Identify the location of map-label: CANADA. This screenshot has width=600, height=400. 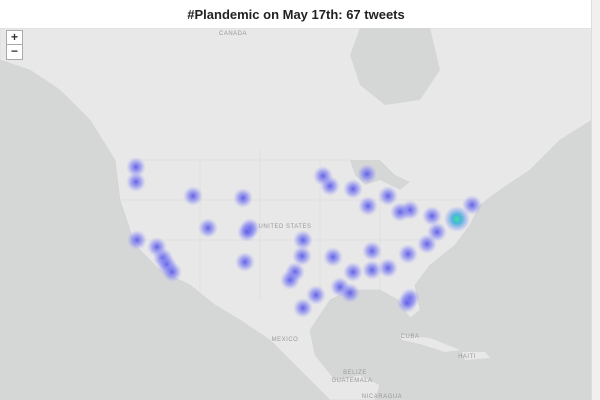
(233, 34).